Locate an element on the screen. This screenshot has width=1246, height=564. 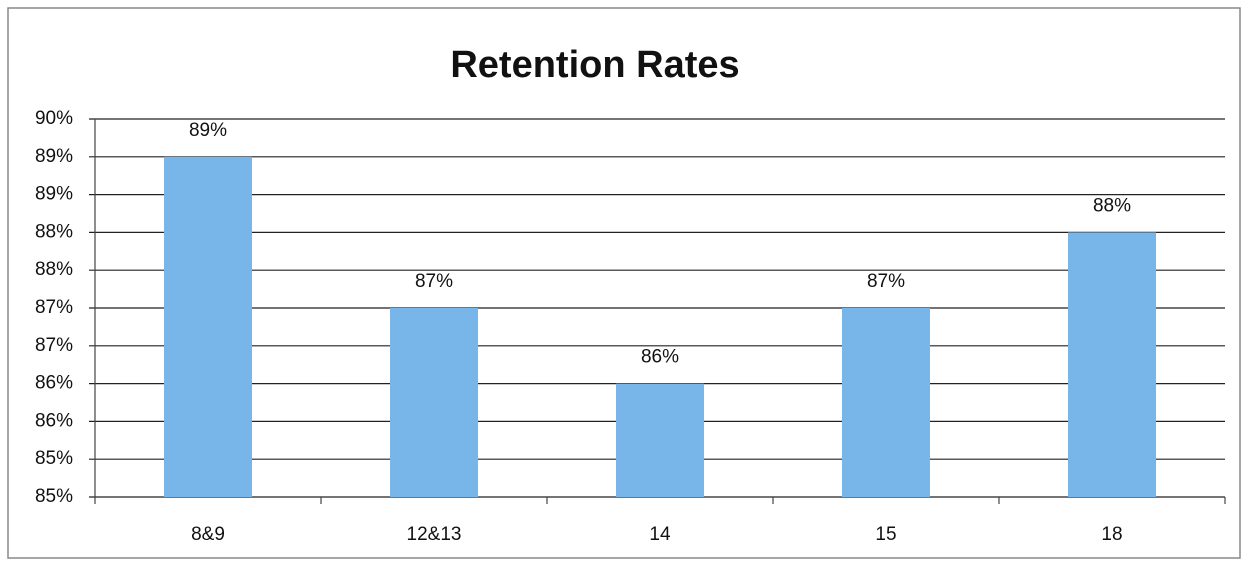
data-label: 89% is located at coordinates (208, 130).